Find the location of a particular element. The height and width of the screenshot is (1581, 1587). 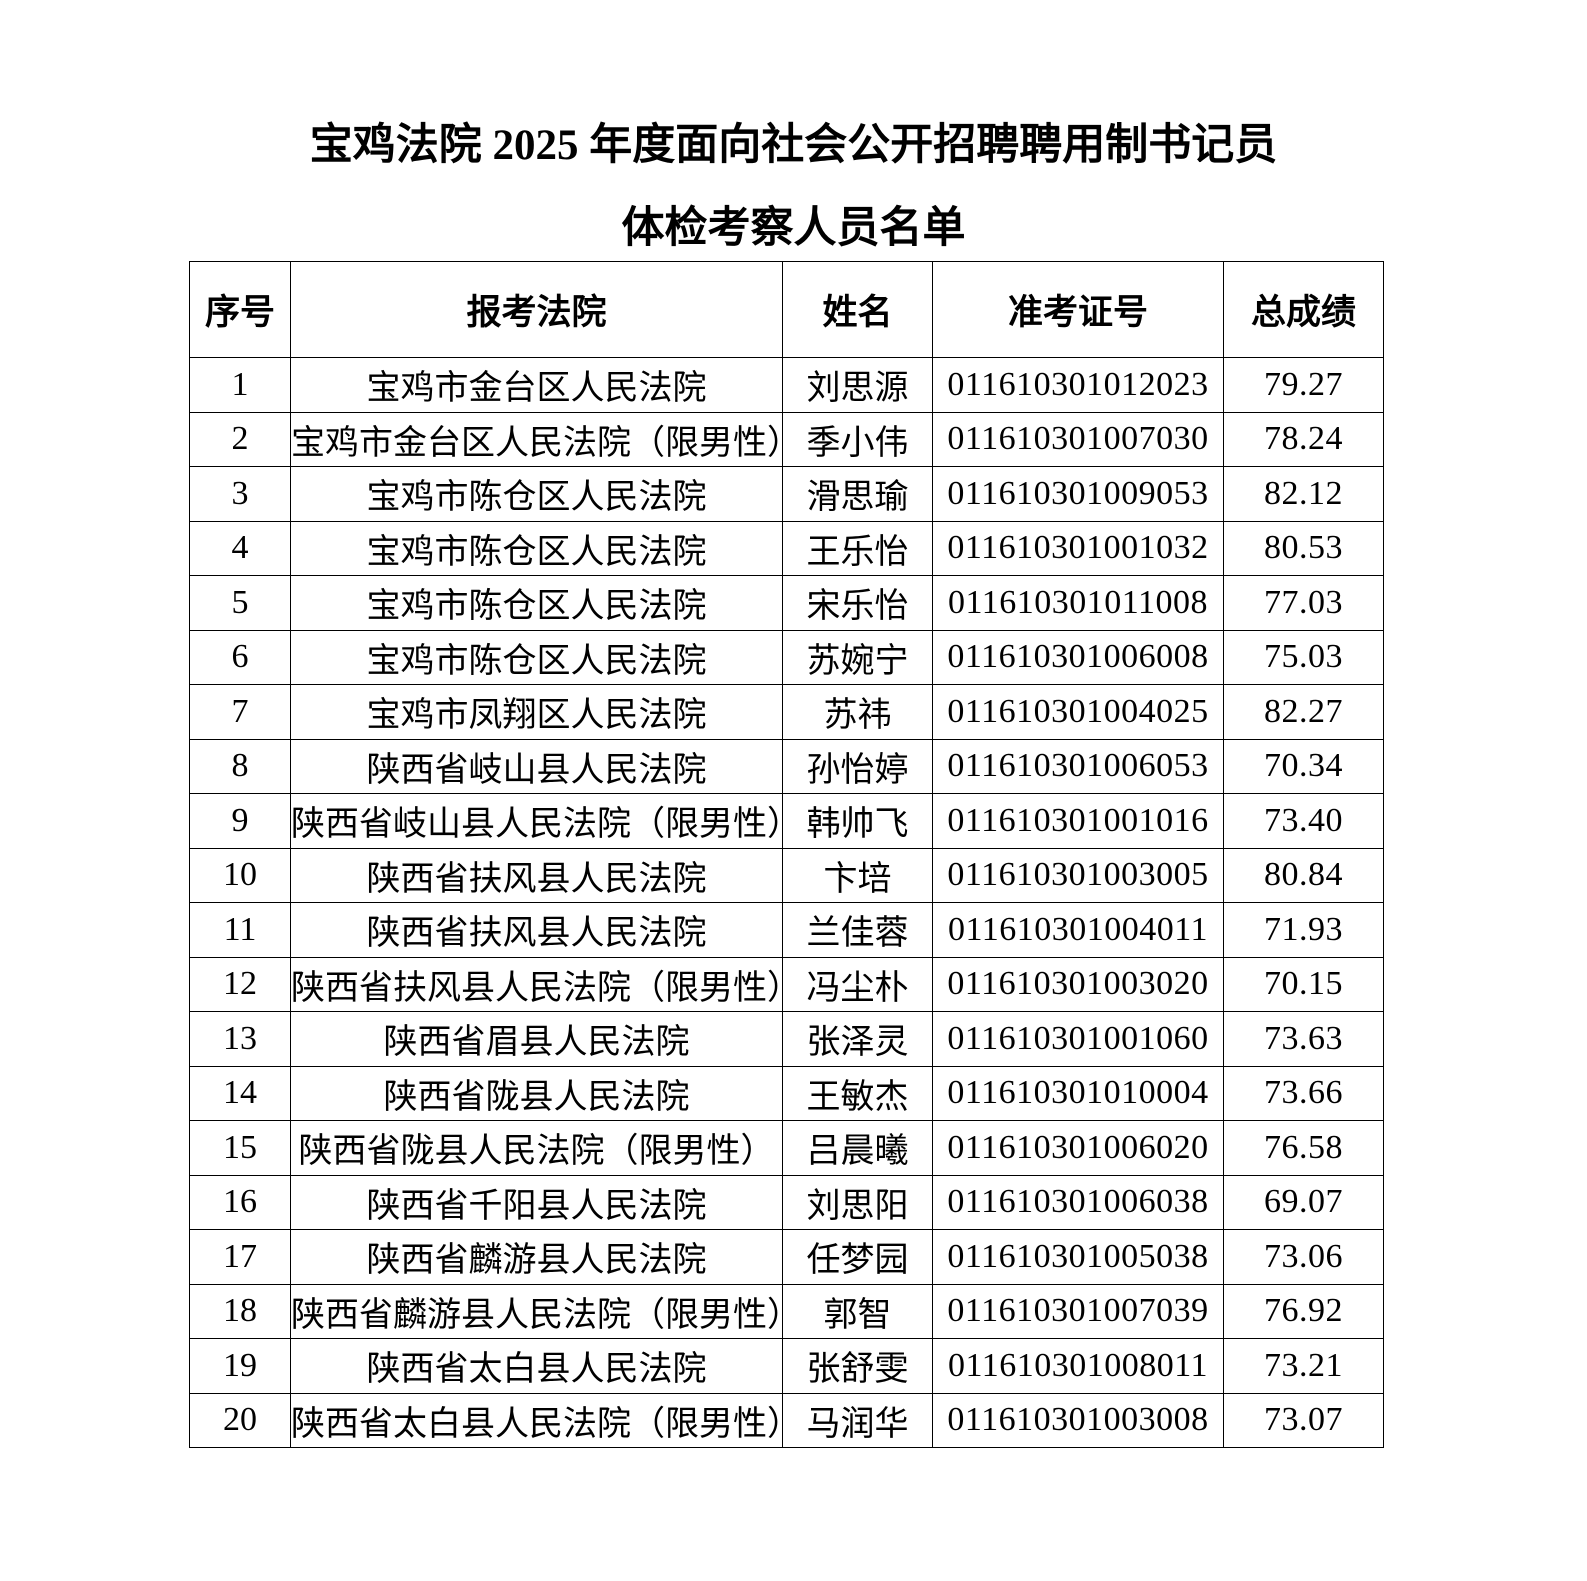

cell-row-index: 13 is located at coordinates (240, 1039).